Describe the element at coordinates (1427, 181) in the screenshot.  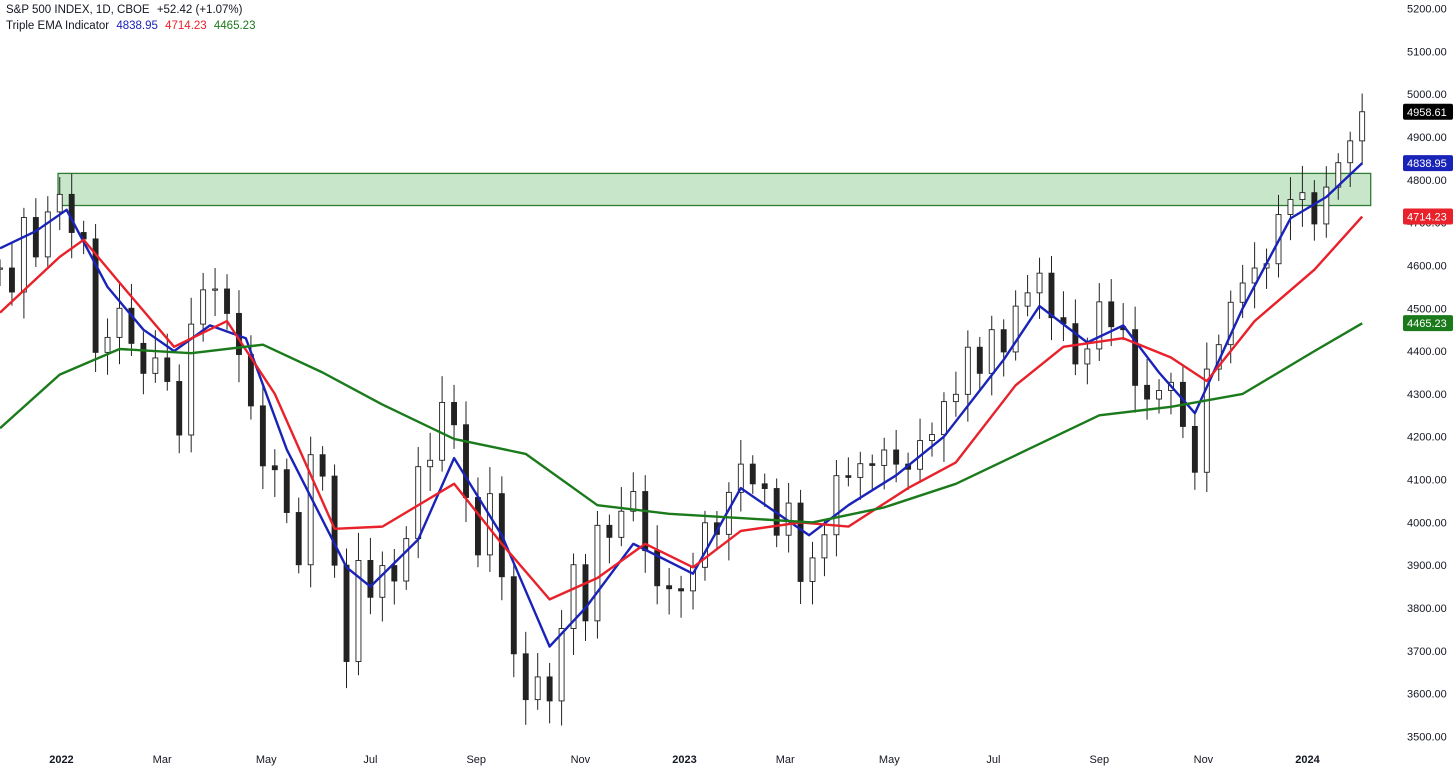
I see `price-tick-label: 4800.00` at that location.